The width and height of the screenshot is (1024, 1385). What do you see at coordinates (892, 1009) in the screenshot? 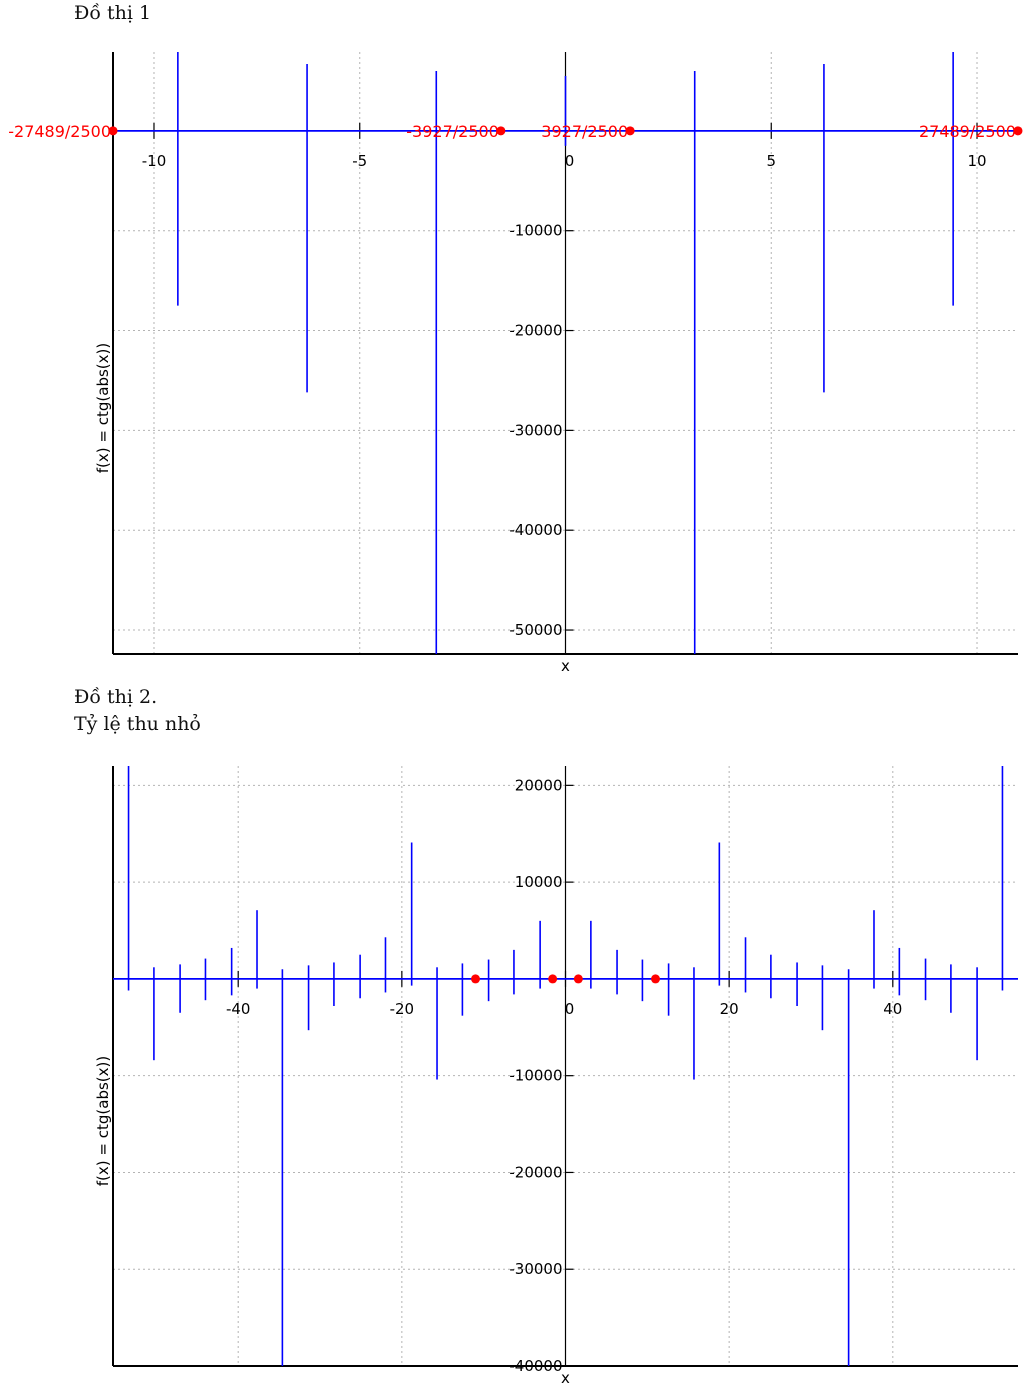
I see `x-tick-label: 40` at bounding box center [892, 1009].